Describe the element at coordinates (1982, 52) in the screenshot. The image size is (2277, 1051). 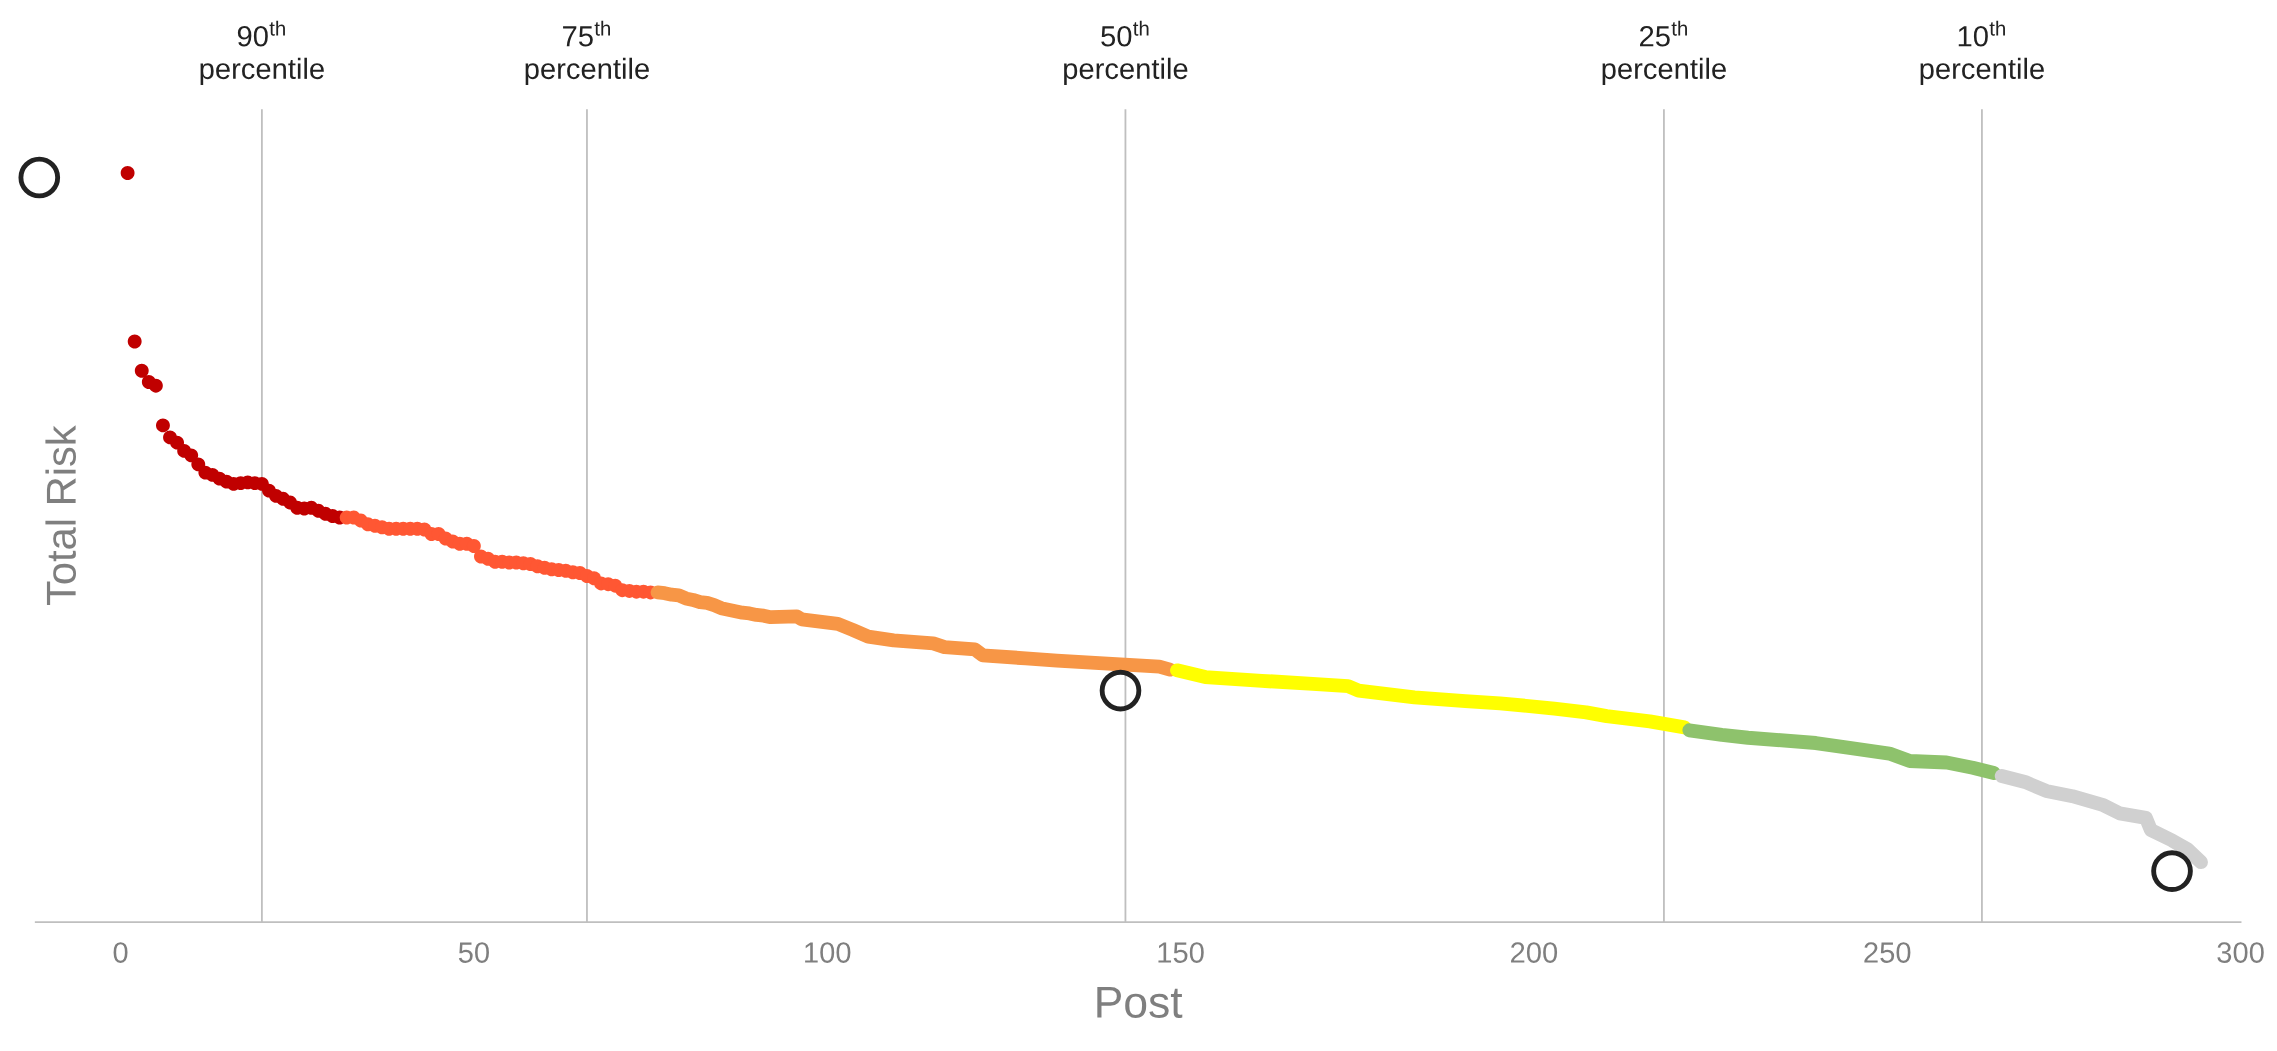
I see `ref-line-label: 10$^{th}$ percentile` at that location.